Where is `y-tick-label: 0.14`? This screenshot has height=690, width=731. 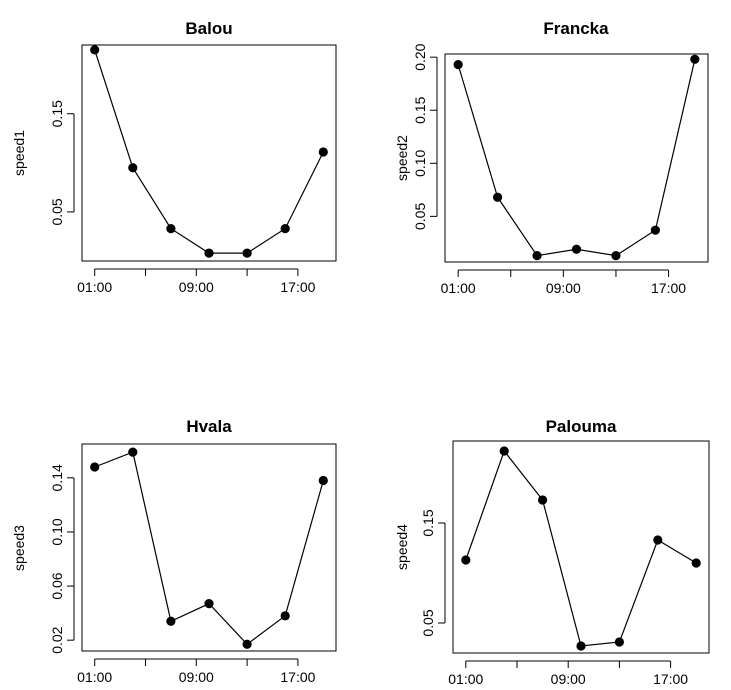
y-tick-label: 0.14 is located at coordinates (57, 477).